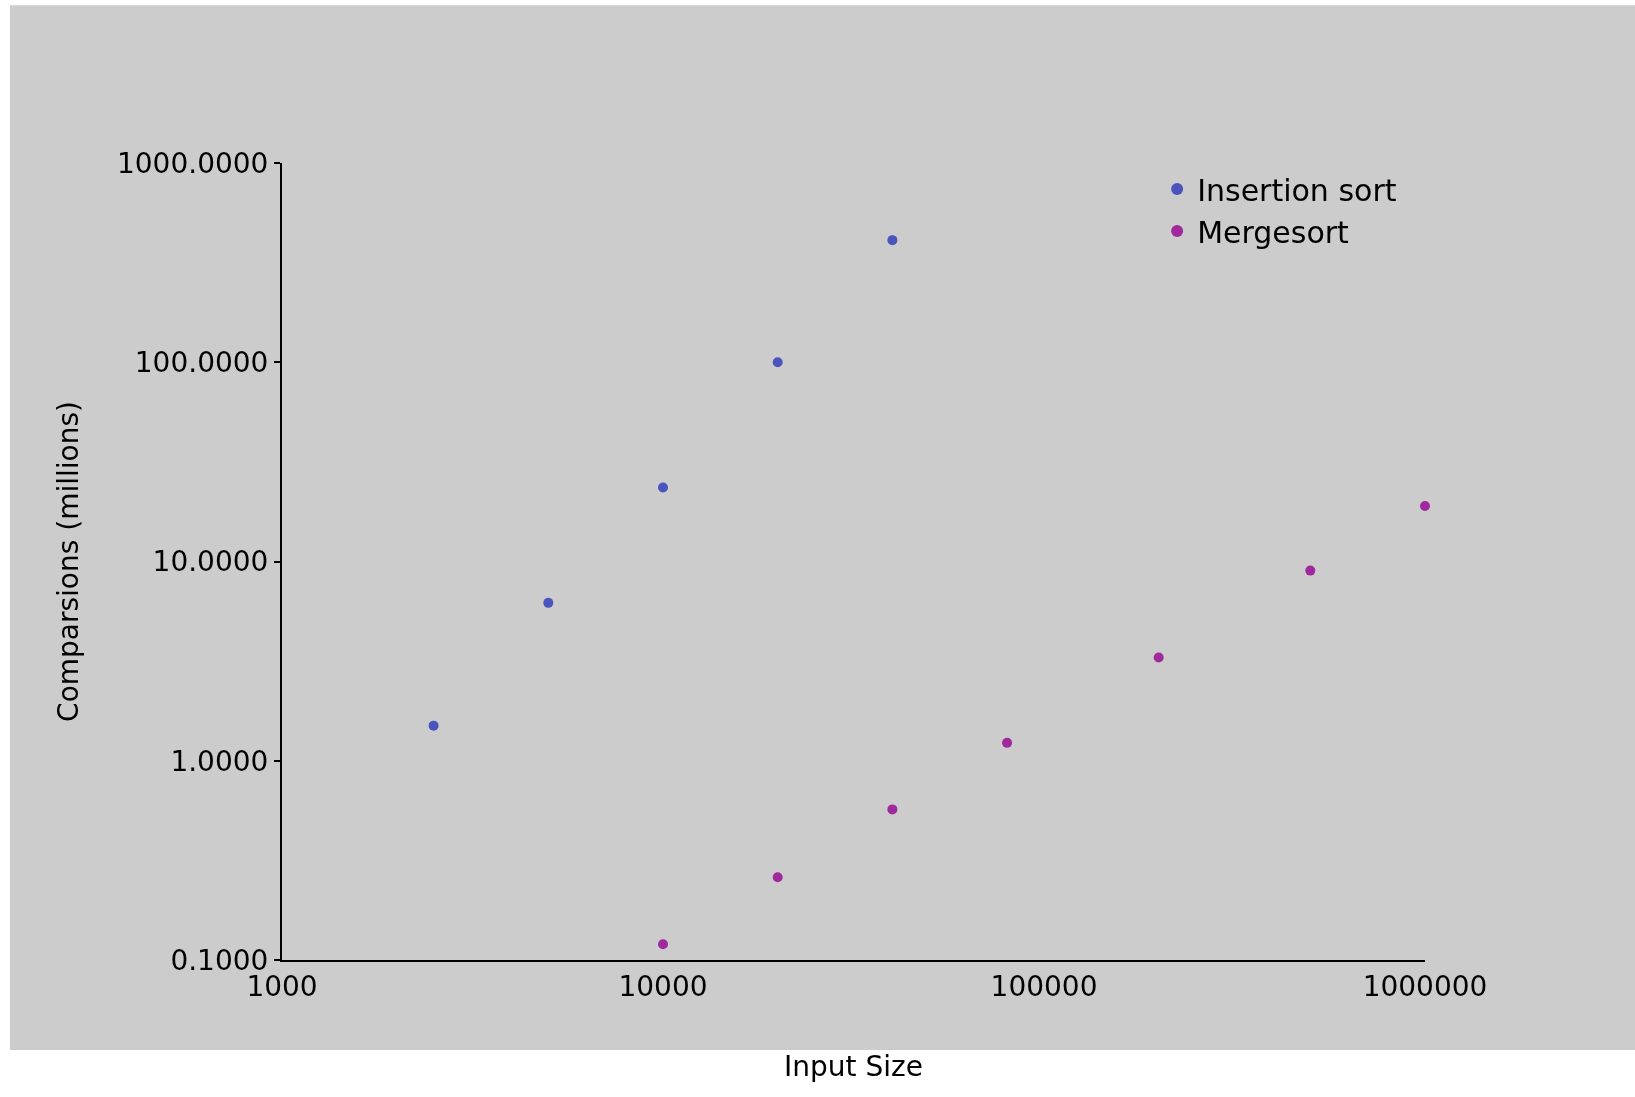 The width and height of the screenshot is (1635, 1097). What do you see at coordinates (1297, 190) in the screenshot?
I see `legend-label: Insertion sort` at bounding box center [1297, 190].